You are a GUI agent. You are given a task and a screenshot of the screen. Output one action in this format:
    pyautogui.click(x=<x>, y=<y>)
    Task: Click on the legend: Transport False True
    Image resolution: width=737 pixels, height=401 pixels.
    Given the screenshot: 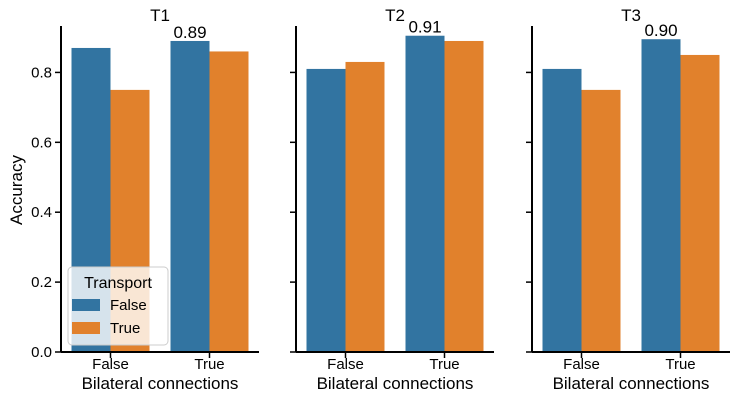 What is the action you would take?
    pyautogui.click(x=118, y=306)
    